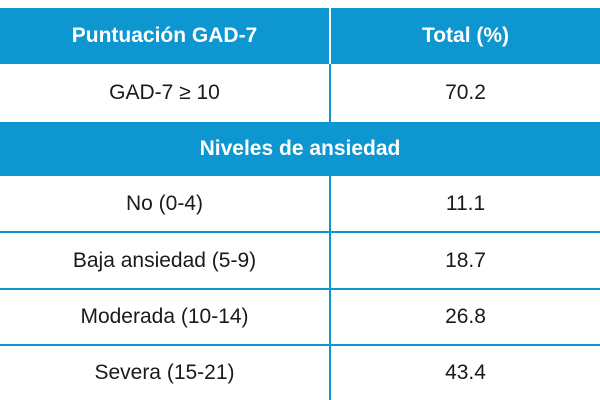  Describe the element at coordinates (465, 92) in the screenshot. I see `summary-value: 70.2` at that location.